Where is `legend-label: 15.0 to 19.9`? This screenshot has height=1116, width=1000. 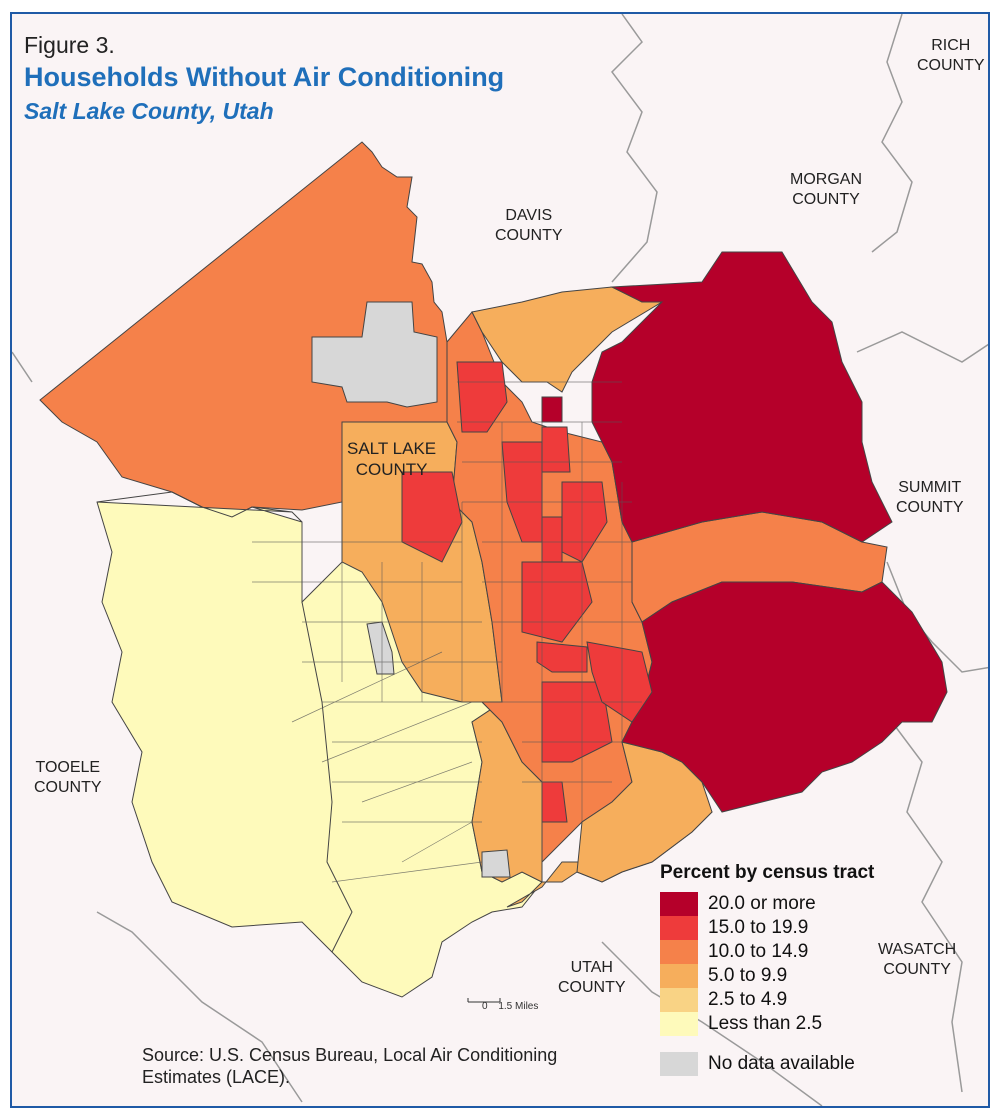
legend-label: 15.0 to 19.9 is located at coordinates (758, 927).